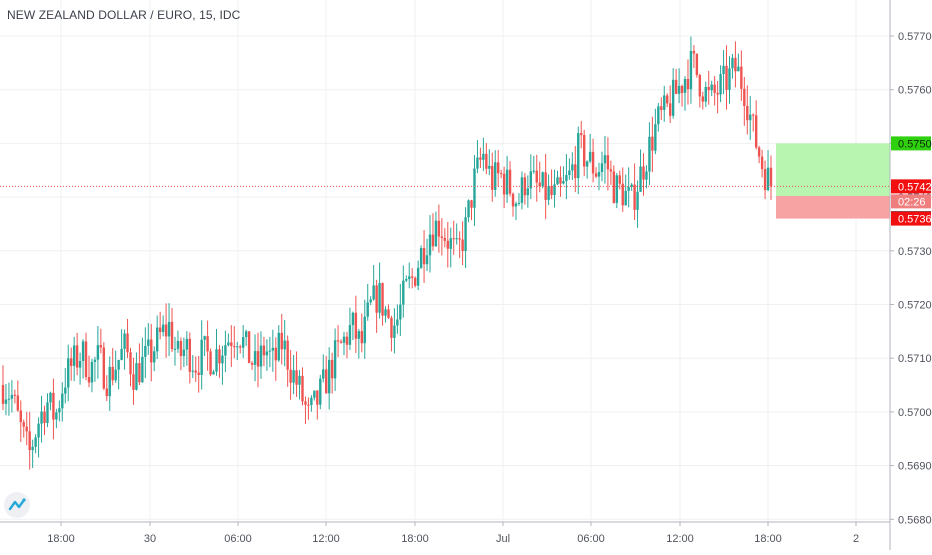 The image size is (932, 555). Describe the element at coordinates (915, 91) in the screenshot. I see `y-tick-label: 0.5760` at that location.